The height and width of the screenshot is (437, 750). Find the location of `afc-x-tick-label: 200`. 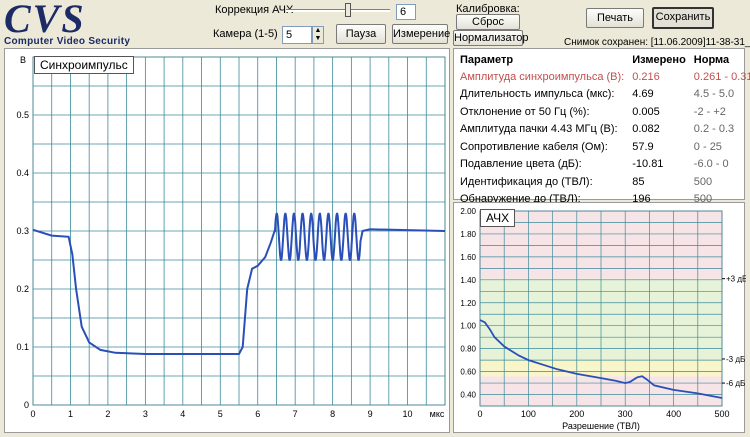

afc-x-tick-label: 200 is located at coordinates (576, 414).